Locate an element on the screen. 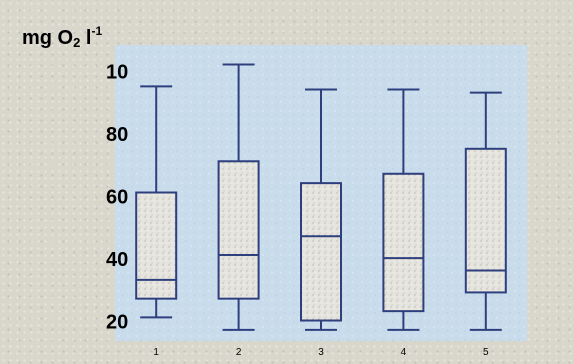 Image resolution: width=574 pixels, height=364 pixels. x-tick-label: 2 is located at coordinates (239, 352).